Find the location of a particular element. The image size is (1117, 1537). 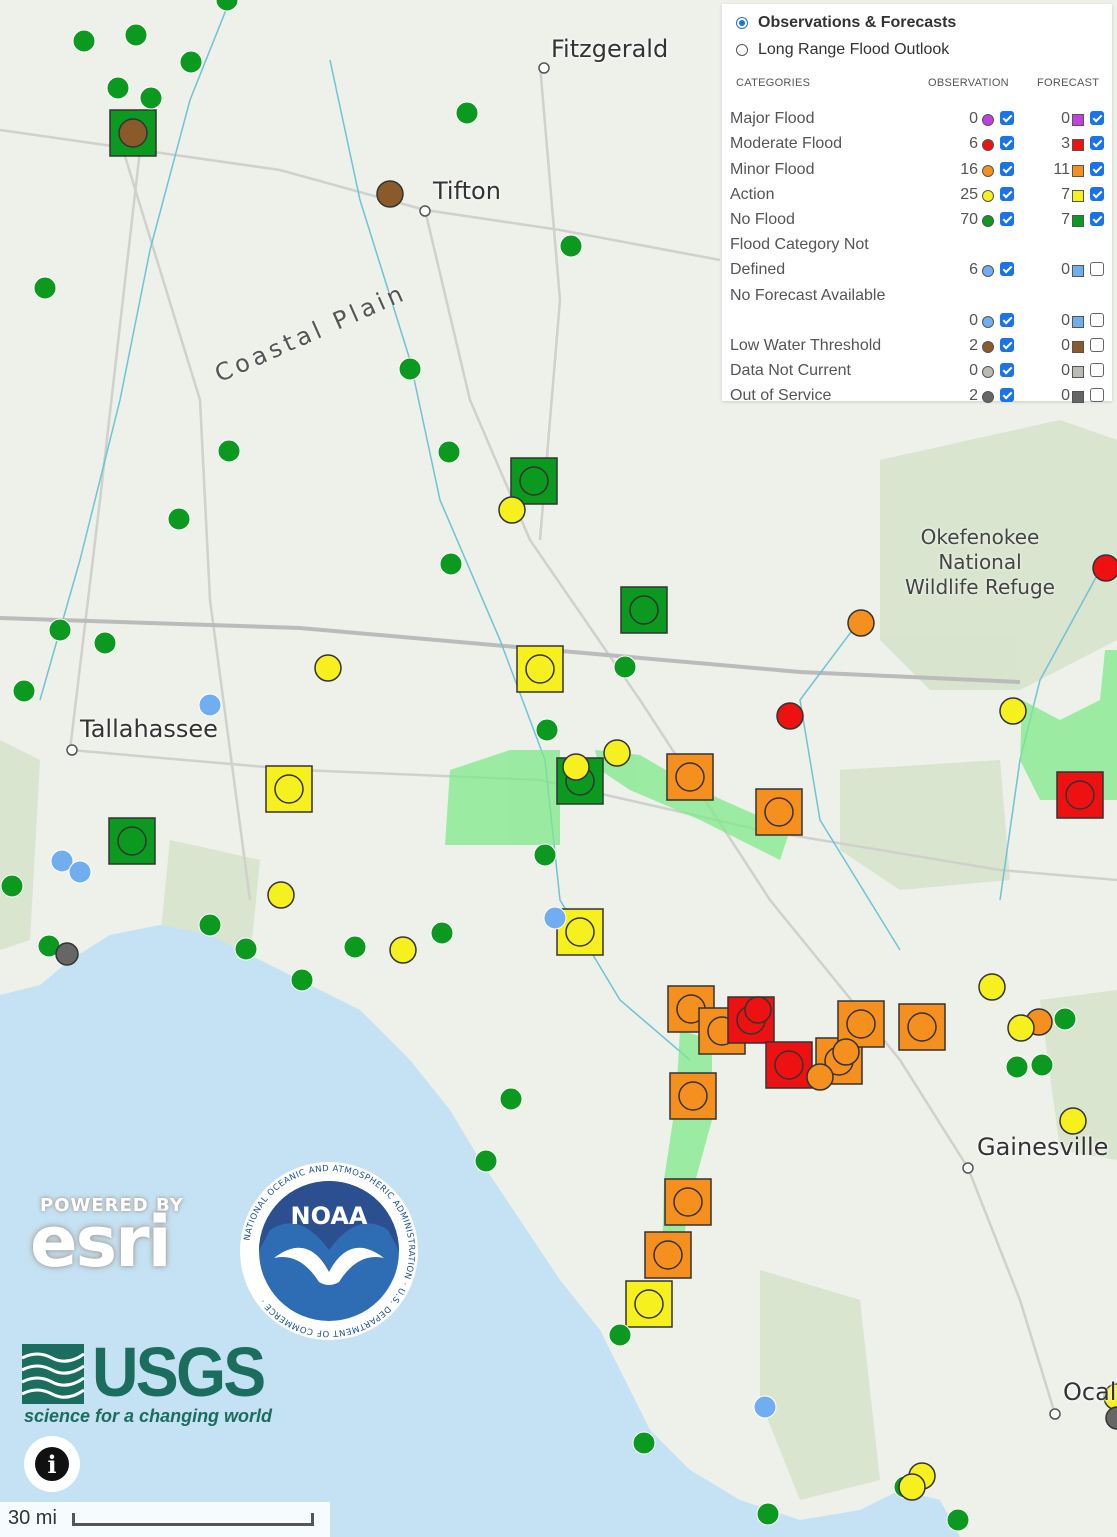

mode-option-long-range: Long Range Flood Outlook is located at coordinates (842, 50).